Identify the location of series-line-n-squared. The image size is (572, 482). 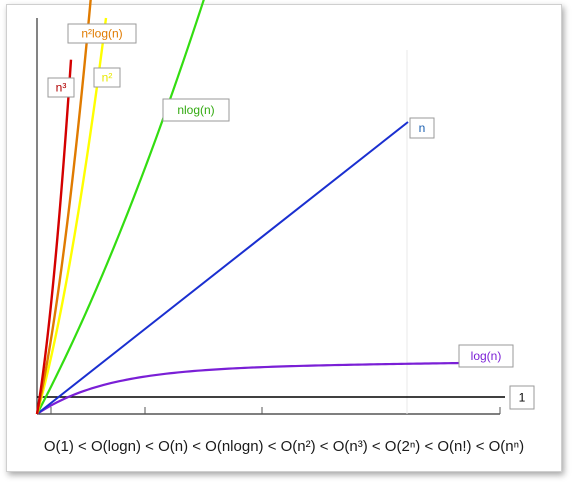
(71, 216).